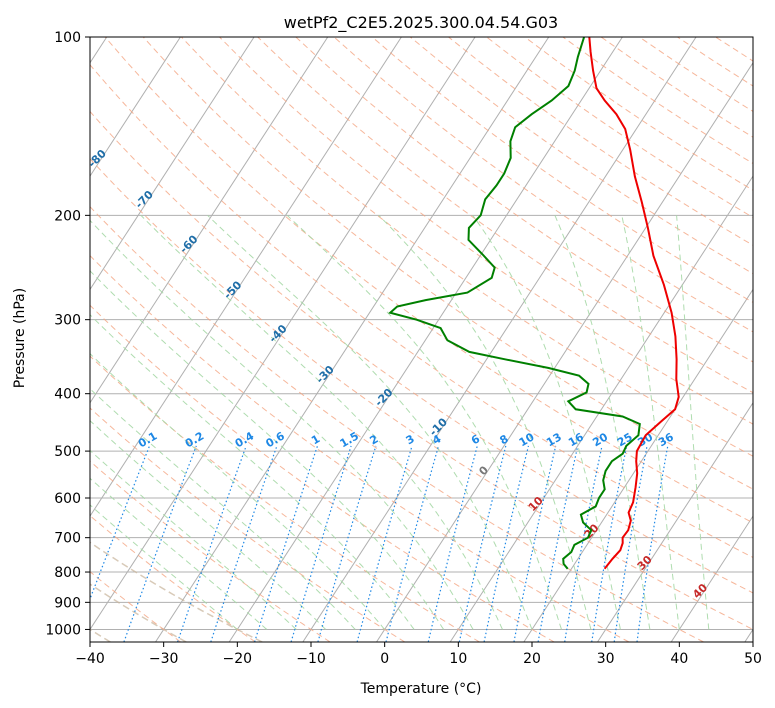 The width and height of the screenshot is (775, 708). I want to click on y-tick-label: 100, so click(67, 38).